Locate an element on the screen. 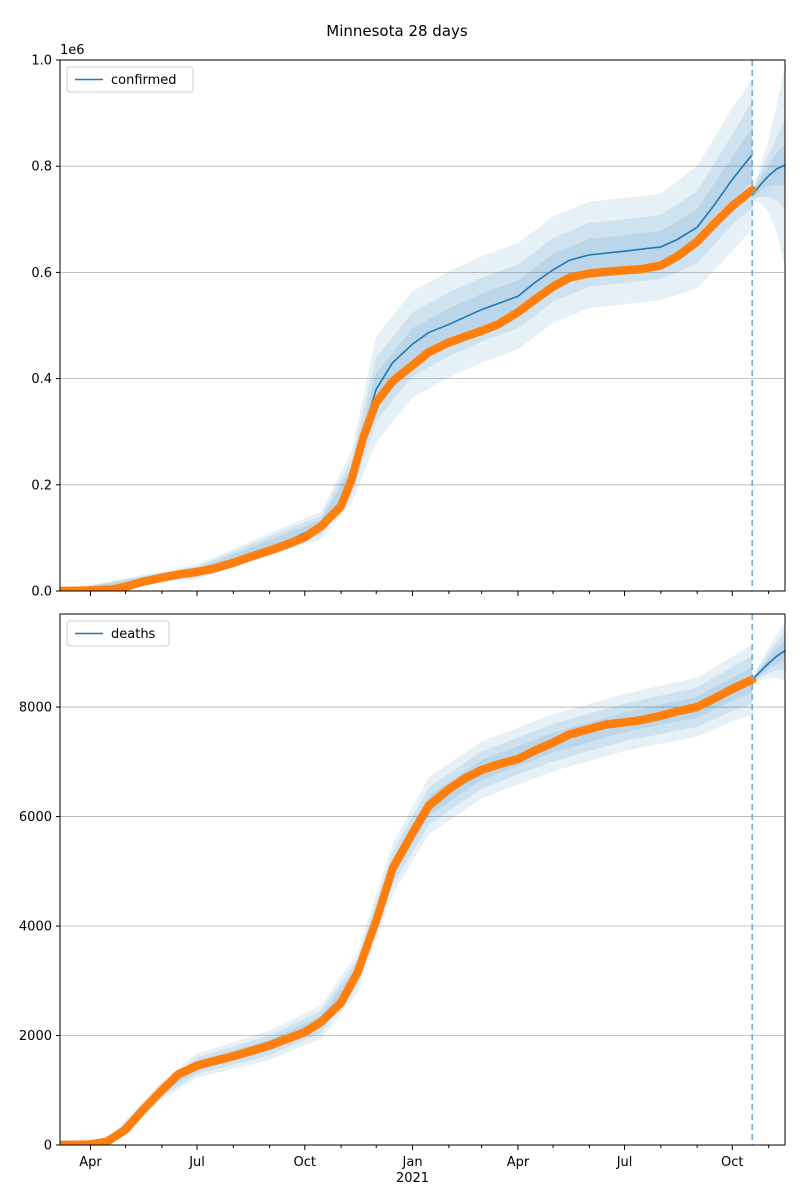 The image size is (800, 1200). x-tick-label: Jan is located at coordinates (412, 1162).